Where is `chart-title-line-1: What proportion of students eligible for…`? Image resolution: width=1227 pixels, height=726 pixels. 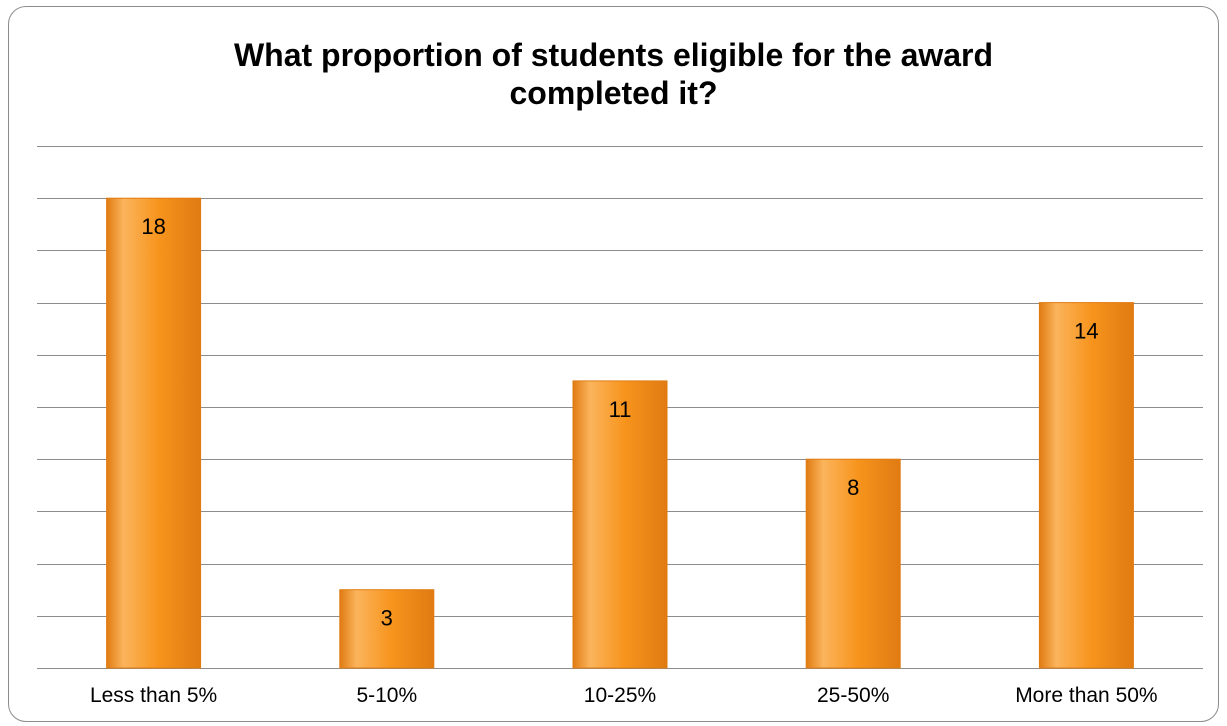
chart-title-line-1: What proportion of students eligible for… is located at coordinates (613, 55).